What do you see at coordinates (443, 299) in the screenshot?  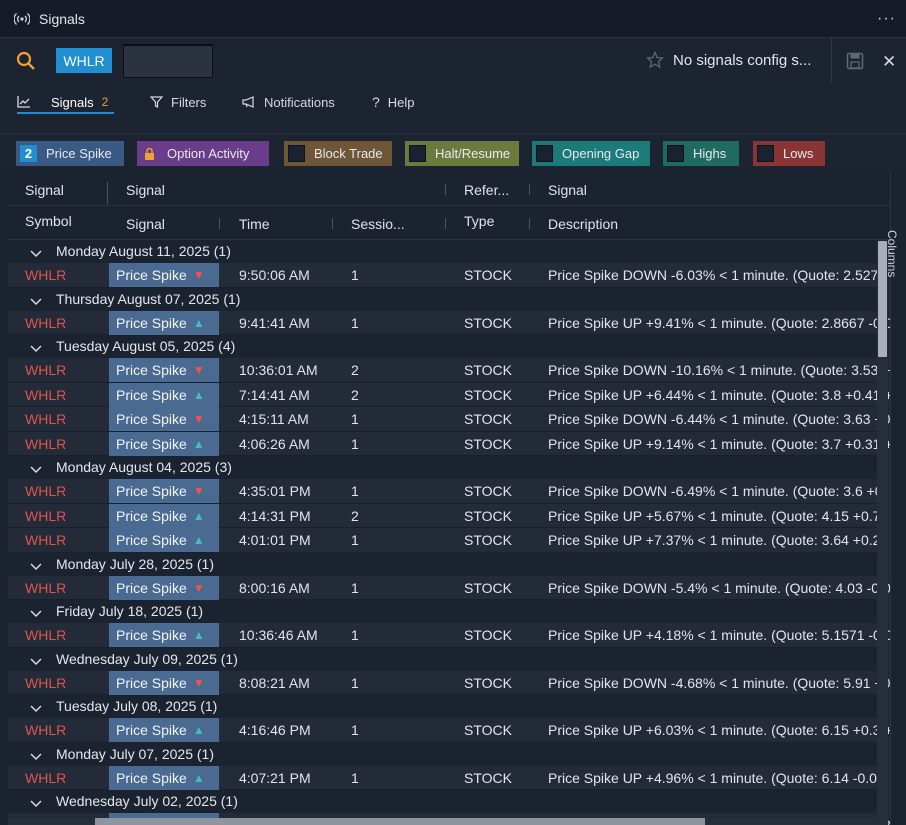 I see `group-header: Thursday August 07, 2025 (1)` at bounding box center [443, 299].